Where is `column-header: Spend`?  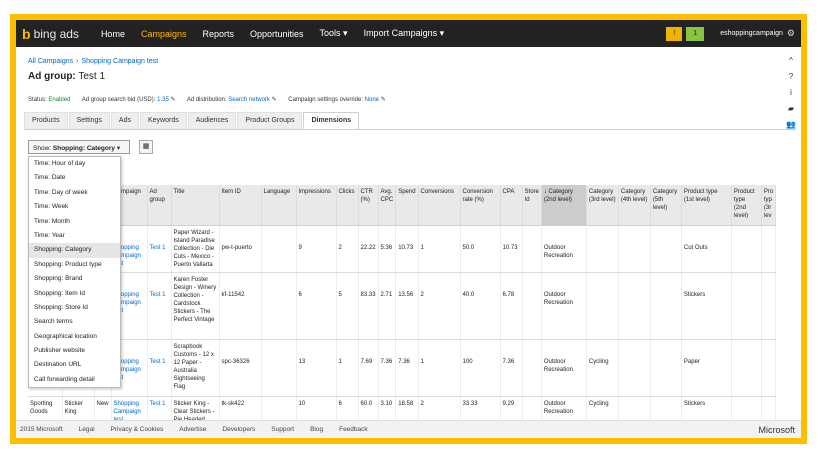 column-header: Spend is located at coordinates (407, 205).